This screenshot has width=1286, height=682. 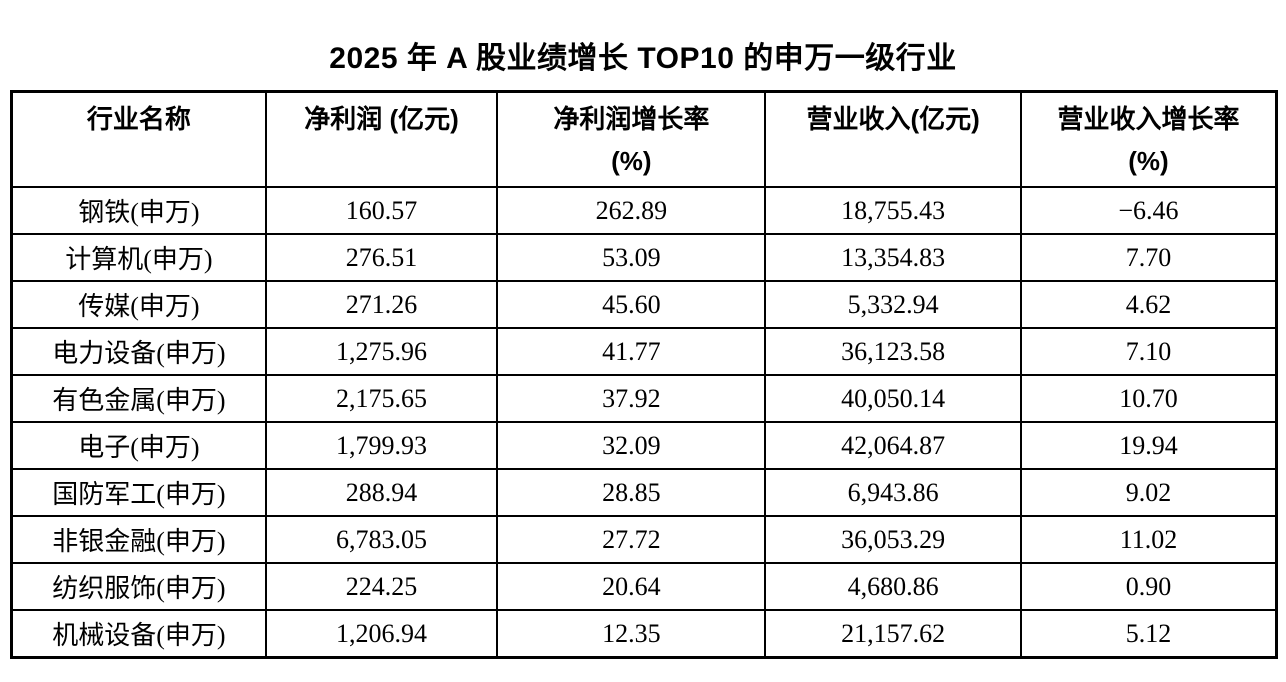 What do you see at coordinates (631, 351) in the screenshot?
I see `cell-net-profit-growth: 41.77` at bounding box center [631, 351].